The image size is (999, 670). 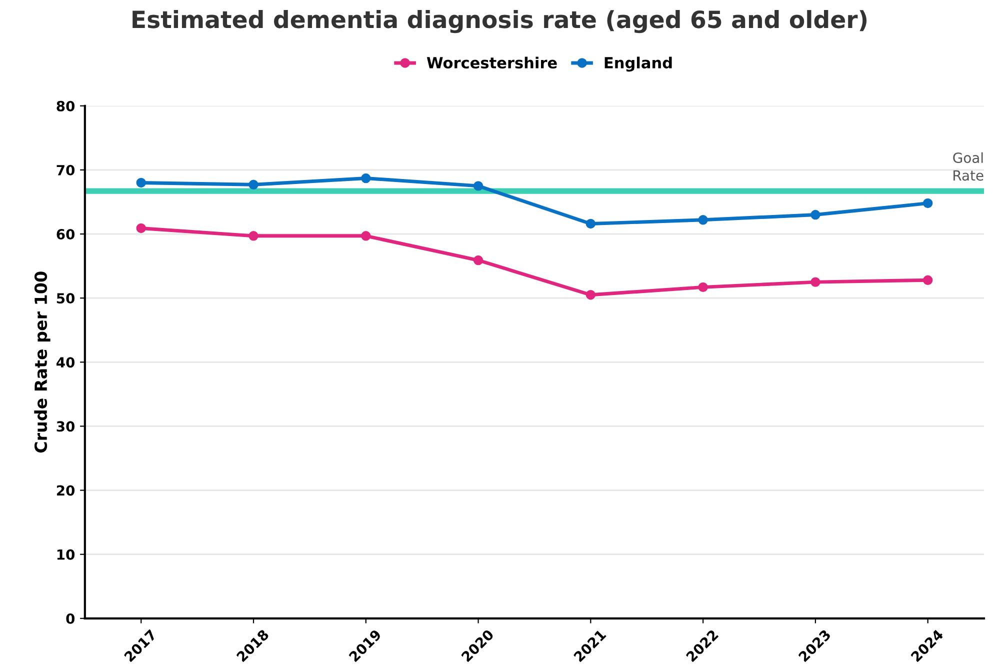 I want to click on y-tick-label: 0, so click(x=70, y=618).